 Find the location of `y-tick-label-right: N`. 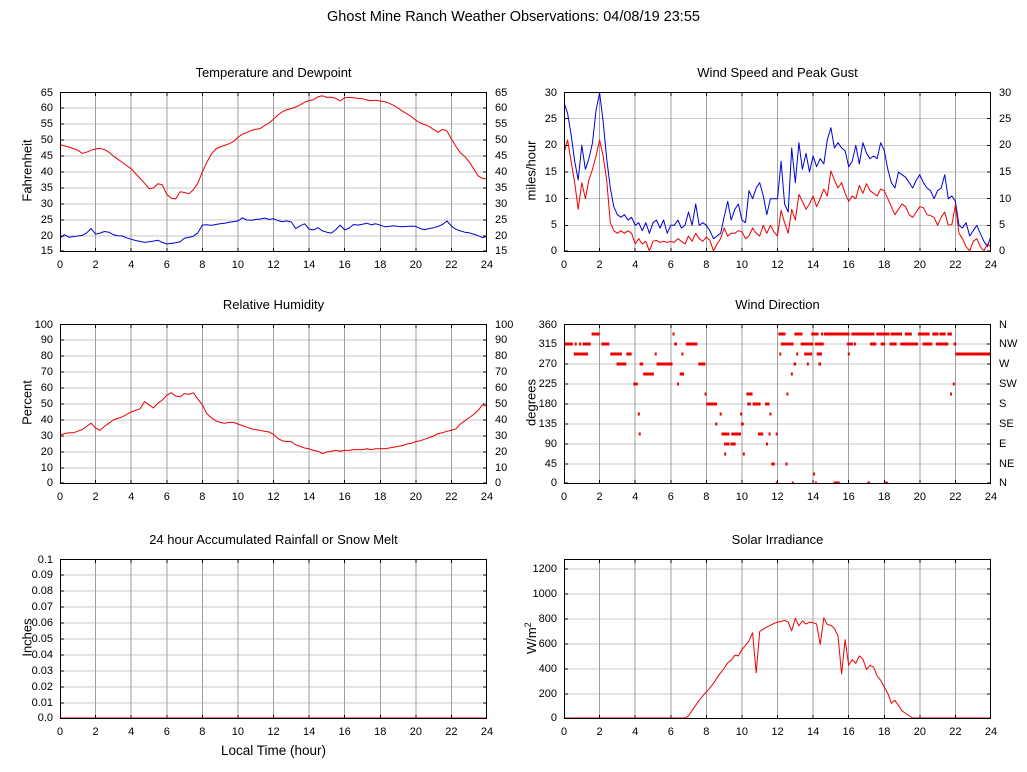

y-tick-label-right: N is located at coordinates (1003, 324).